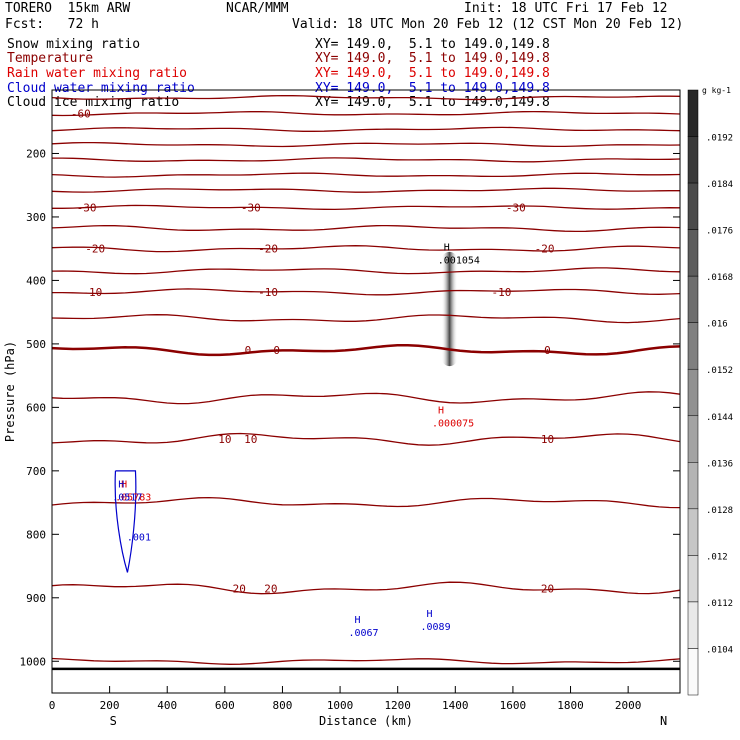  What do you see at coordinates (36, 471) in the screenshot?
I see `y-tick-label: 700` at bounding box center [36, 471].